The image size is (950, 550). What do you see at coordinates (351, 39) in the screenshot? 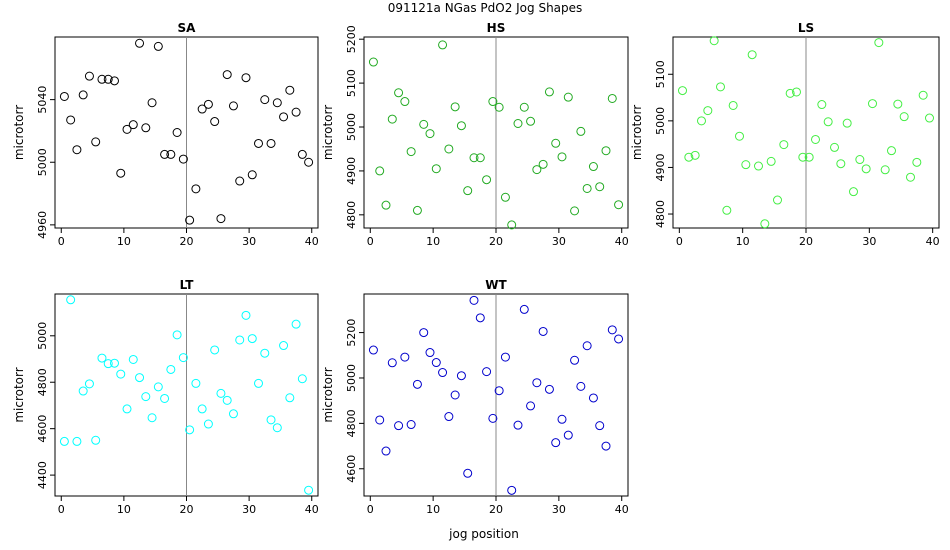
I see `y-tick-label: 5200` at bounding box center [351, 39].